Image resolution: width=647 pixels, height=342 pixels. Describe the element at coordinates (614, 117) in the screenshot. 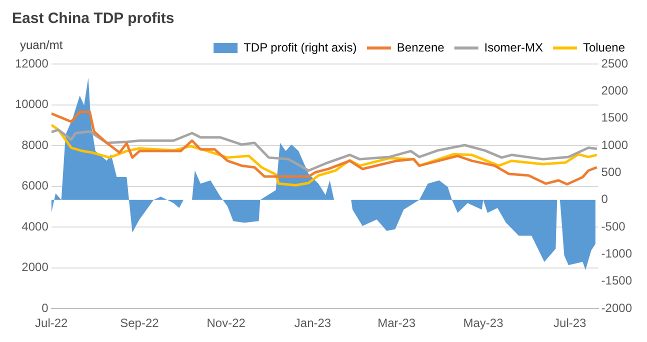

I see `y2-tick-label: 1500` at that location.